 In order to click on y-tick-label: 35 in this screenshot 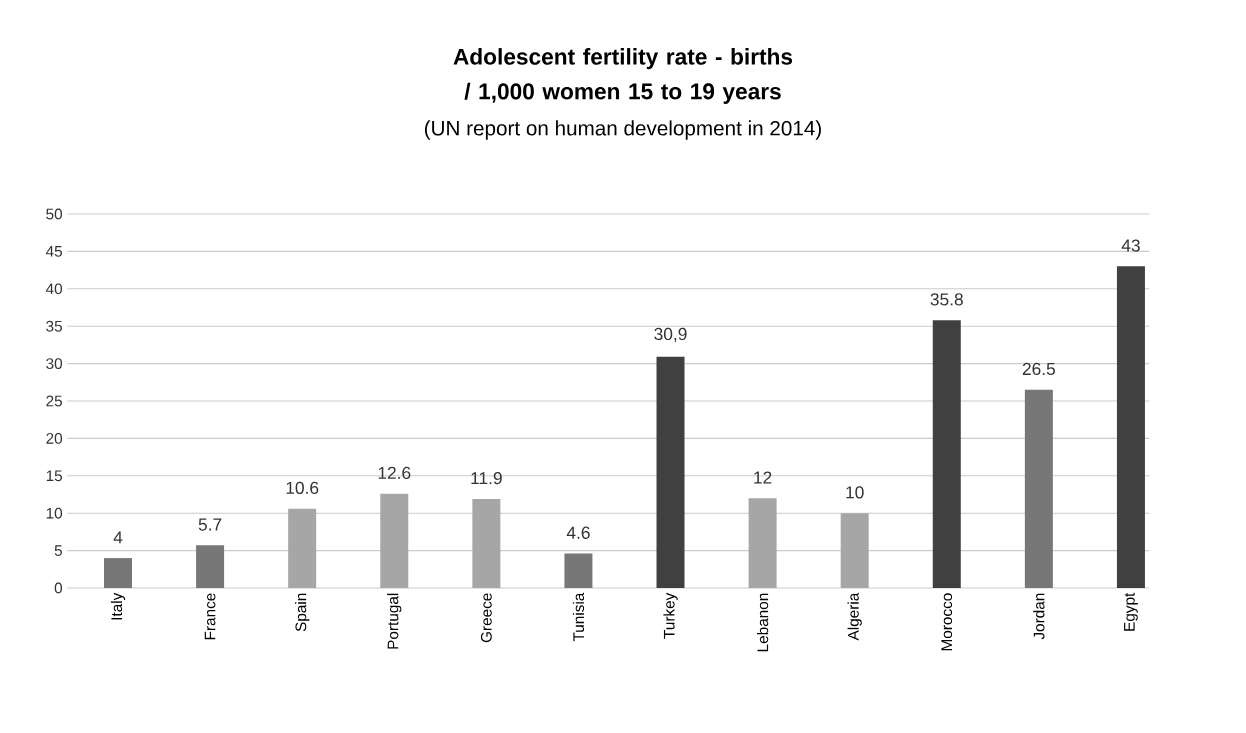, I will do `click(54, 326)`.